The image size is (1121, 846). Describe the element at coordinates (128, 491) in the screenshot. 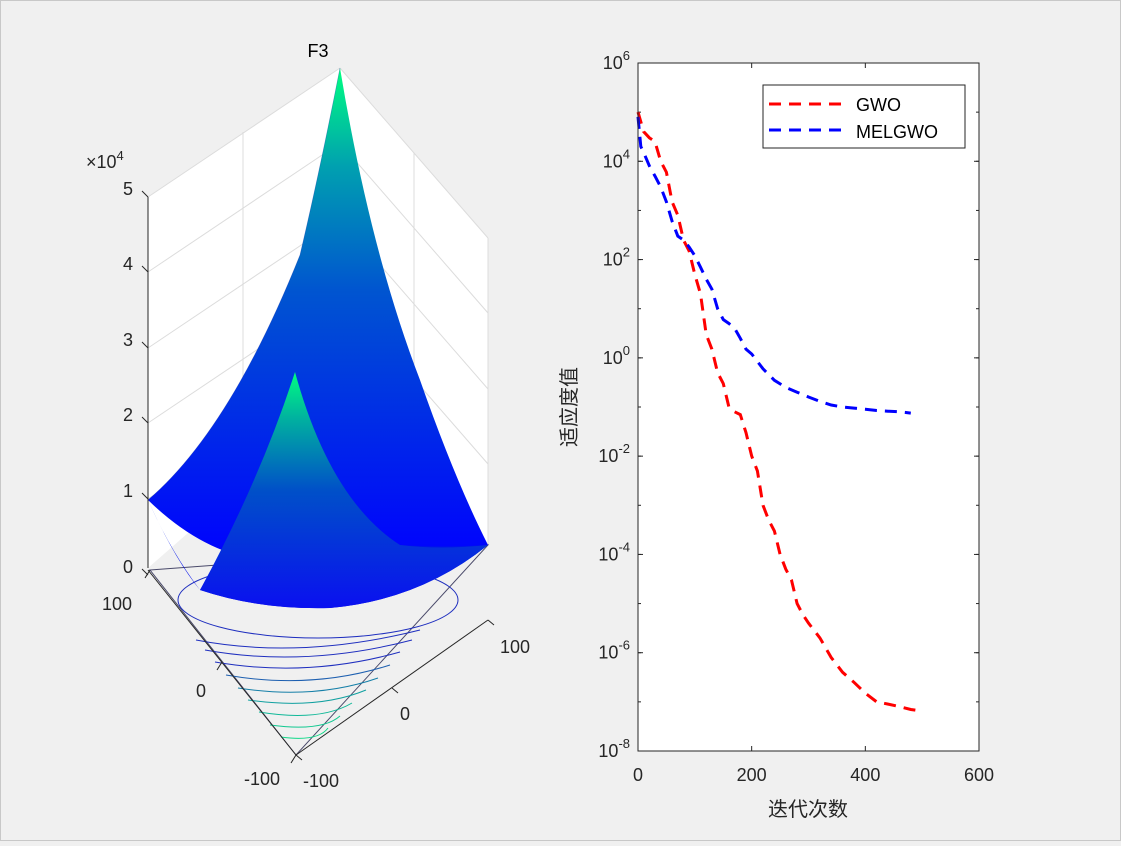

I see `z-tick-label: 1` at that location.